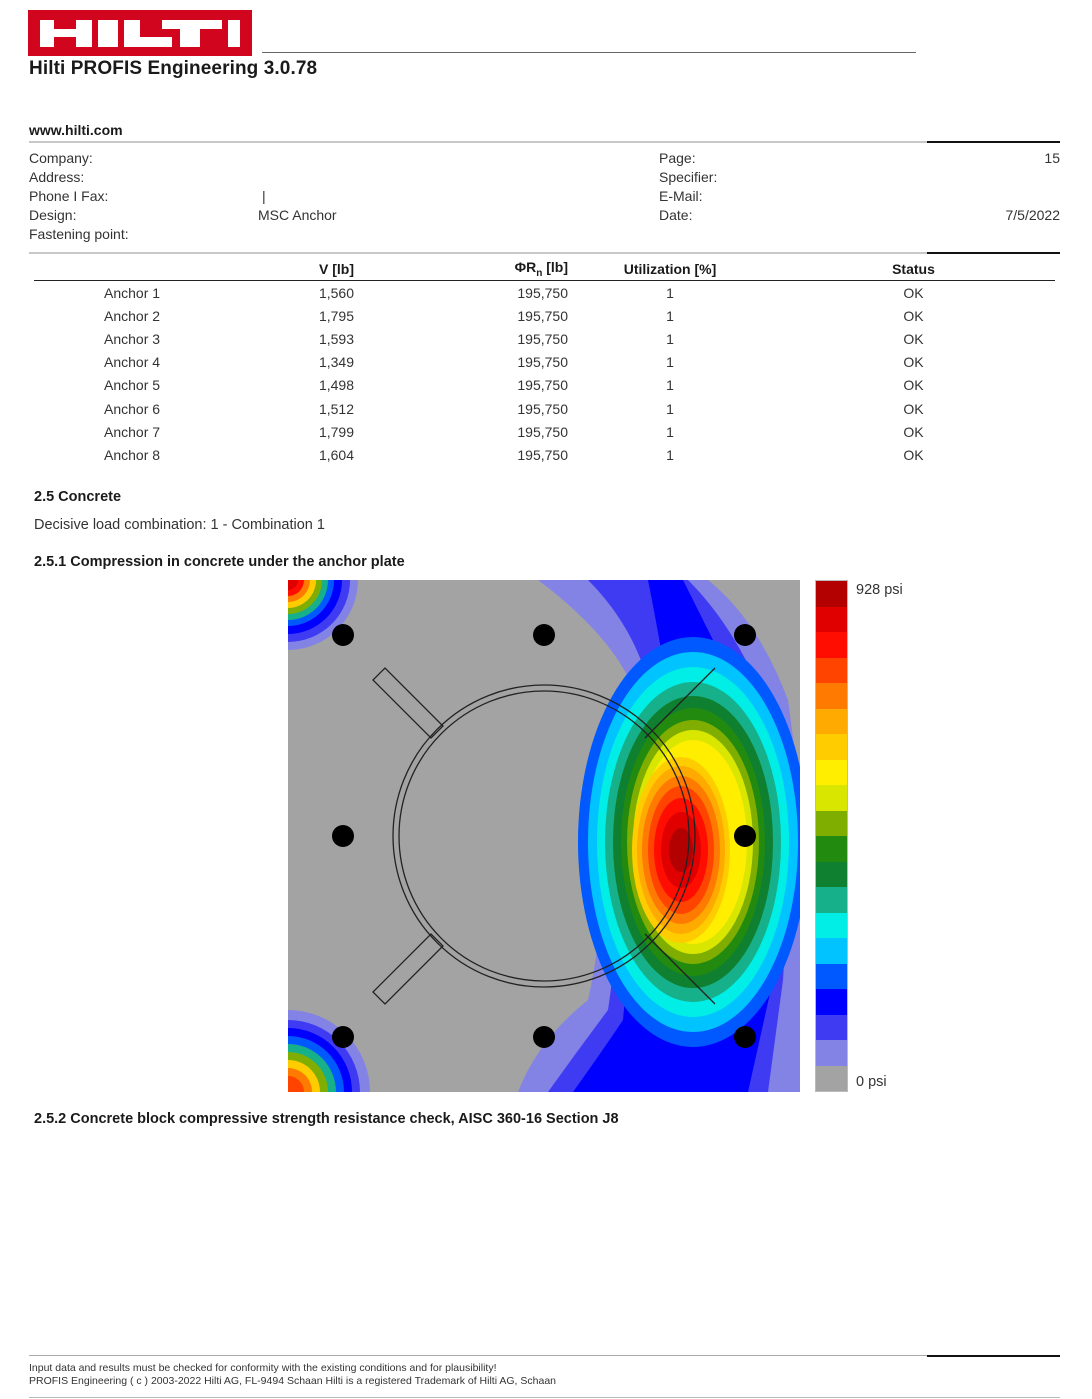  Describe the element at coordinates (993, 1356) in the screenshot. I see `footer-rule-accent` at that location.